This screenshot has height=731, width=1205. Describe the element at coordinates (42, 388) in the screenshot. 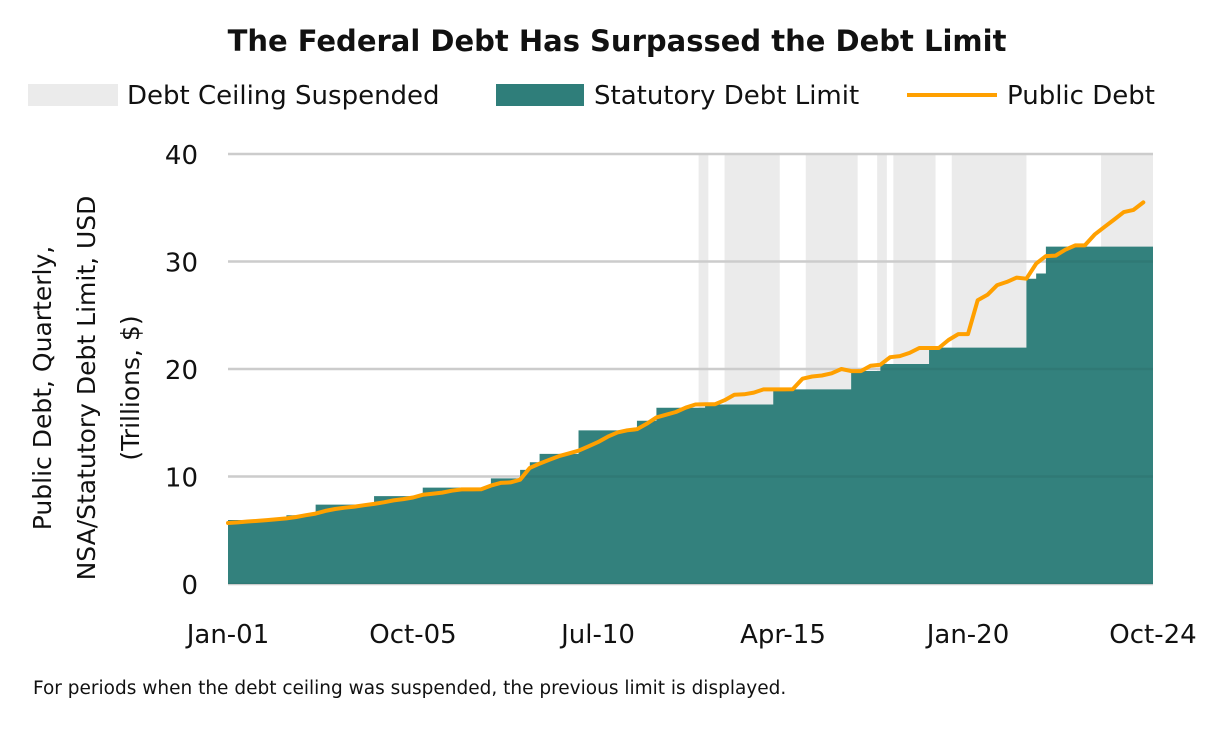

I see `y-axis-label-line-1: Public Debt, Quarterly,` at that location.